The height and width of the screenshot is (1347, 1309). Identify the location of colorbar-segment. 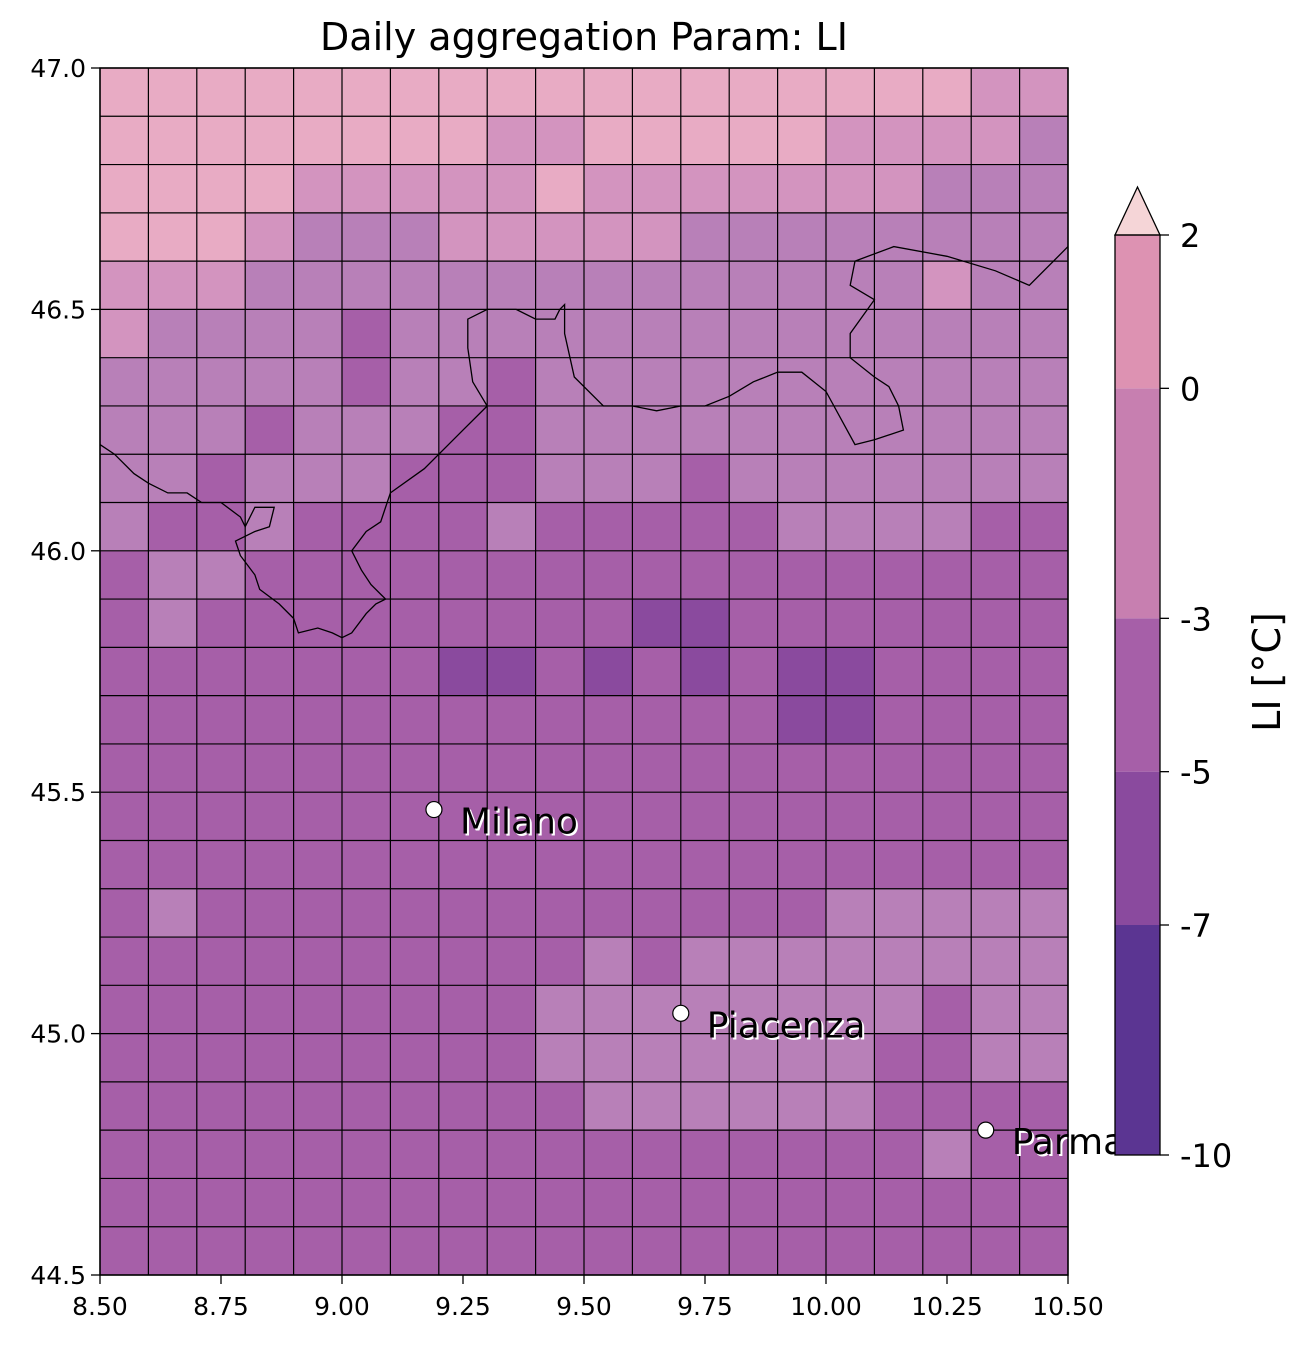
(1137, 503).